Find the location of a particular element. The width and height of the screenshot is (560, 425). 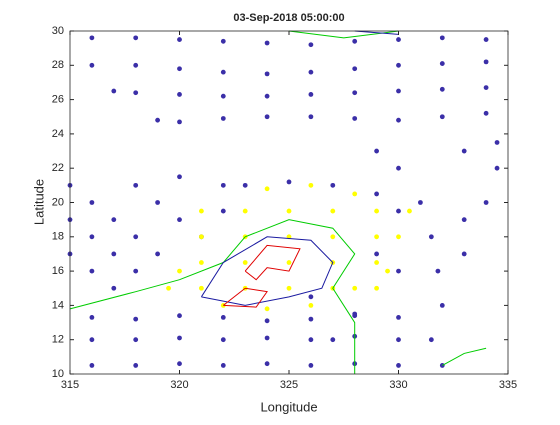

y-tick-label: 28 is located at coordinates (58, 65).